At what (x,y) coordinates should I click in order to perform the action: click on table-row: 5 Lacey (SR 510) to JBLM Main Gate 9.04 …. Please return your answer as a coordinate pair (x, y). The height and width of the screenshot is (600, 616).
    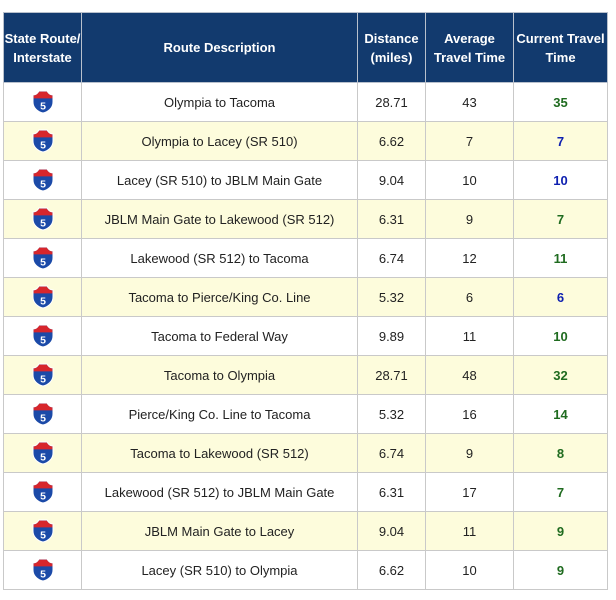
    Looking at the image, I should click on (305, 180).